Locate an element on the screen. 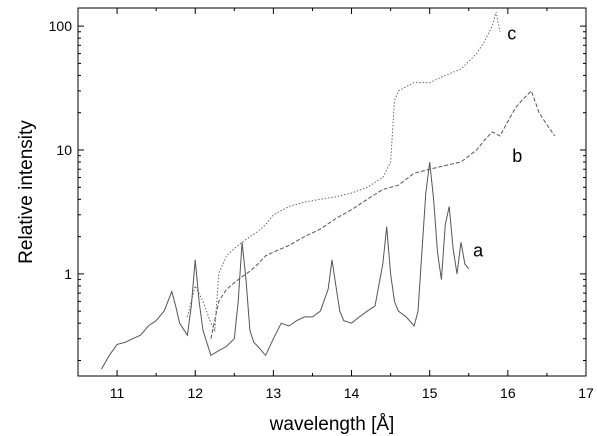  x-tick-label: 14 is located at coordinates (352, 393).